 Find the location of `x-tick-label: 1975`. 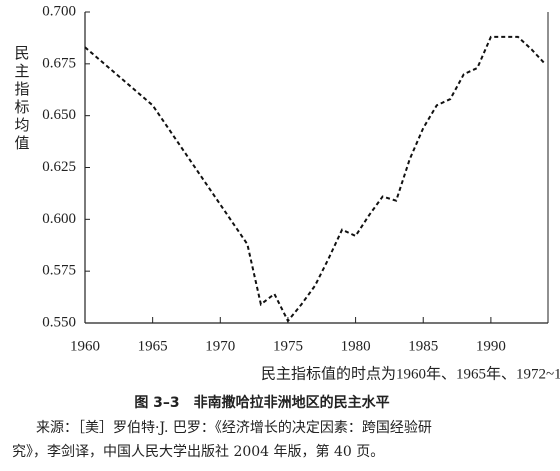

x-tick-label: 1975 is located at coordinates (288, 346).